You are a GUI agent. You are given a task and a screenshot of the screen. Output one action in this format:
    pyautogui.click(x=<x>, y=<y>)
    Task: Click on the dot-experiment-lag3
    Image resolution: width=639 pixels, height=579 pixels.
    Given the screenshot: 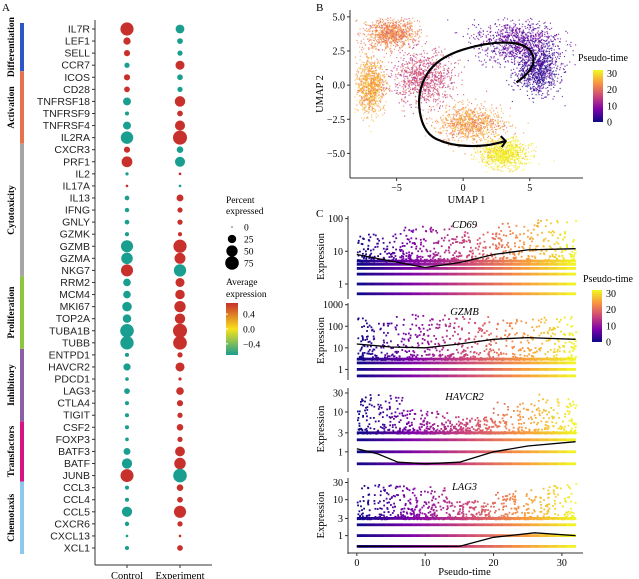 What is the action you would take?
    pyautogui.click(x=180, y=391)
    